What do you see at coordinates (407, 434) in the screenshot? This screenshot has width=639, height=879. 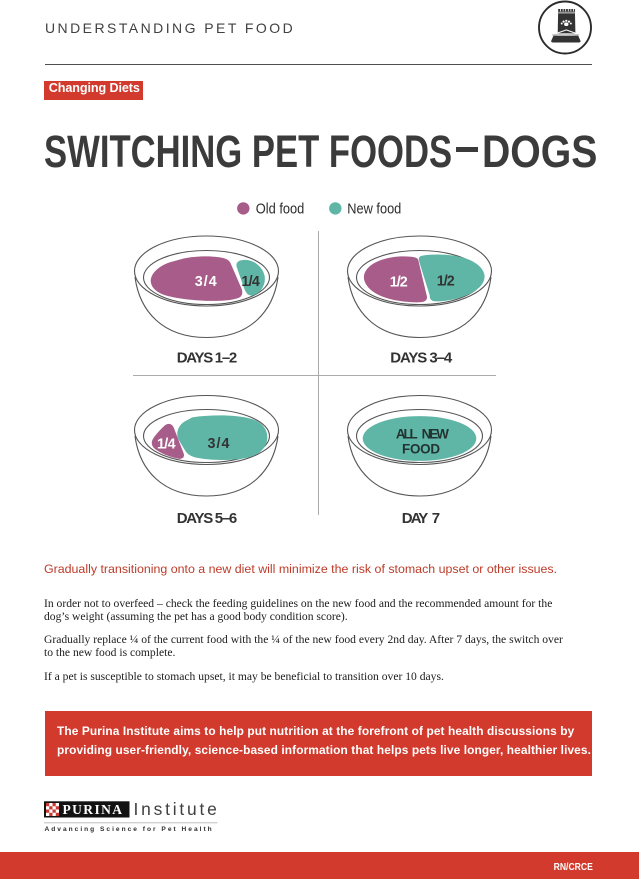 I see `svg-text: ALL` at bounding box center [407, 434].